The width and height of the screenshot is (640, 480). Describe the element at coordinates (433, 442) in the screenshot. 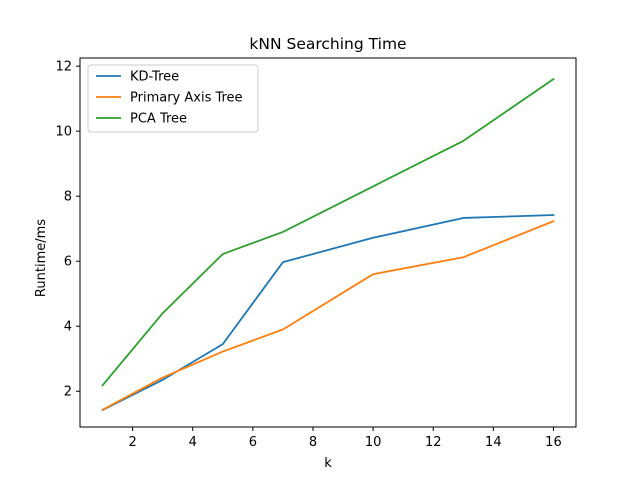

I see `x-tick-label: 12` at that location.